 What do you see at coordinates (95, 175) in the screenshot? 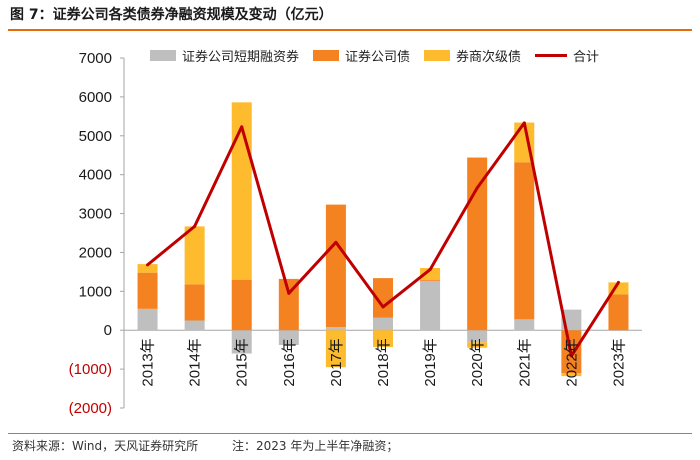
I see `y-tick-label: 4000` at bounding box center [95, 175].